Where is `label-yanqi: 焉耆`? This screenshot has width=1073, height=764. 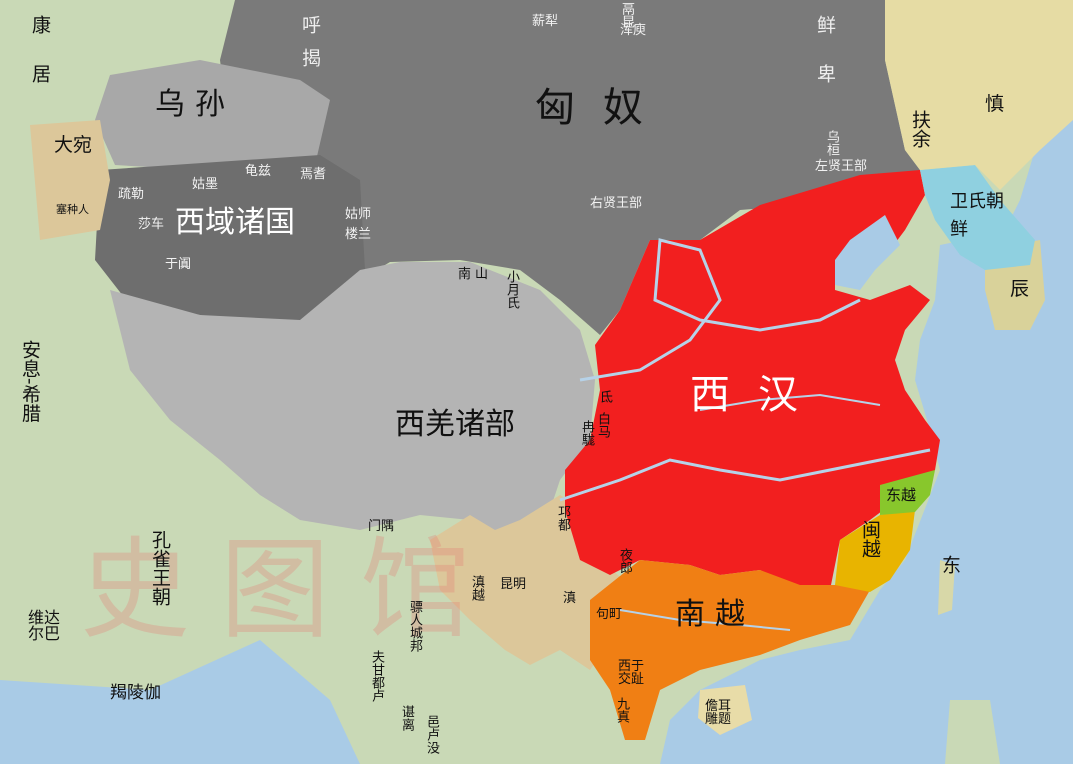 label-yanqi: 焉耆 is located at coordinates (313, 174).